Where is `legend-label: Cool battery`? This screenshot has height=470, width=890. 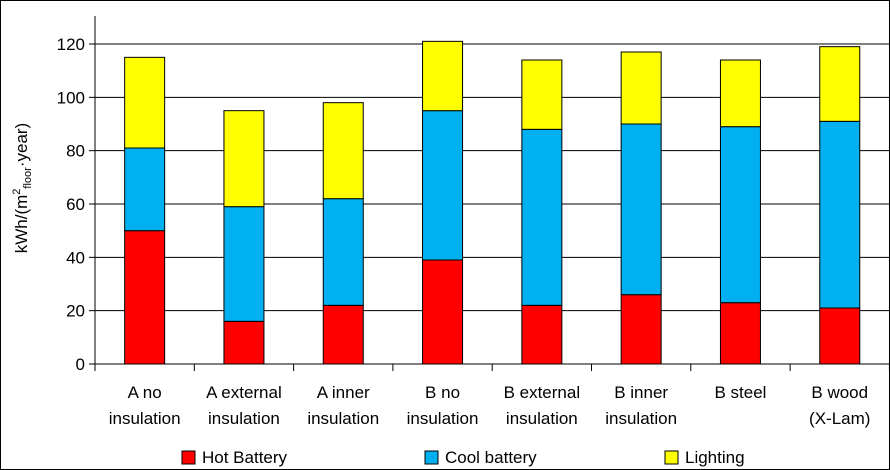 legend-label: Cool battery is located at coordinates (491, 457).